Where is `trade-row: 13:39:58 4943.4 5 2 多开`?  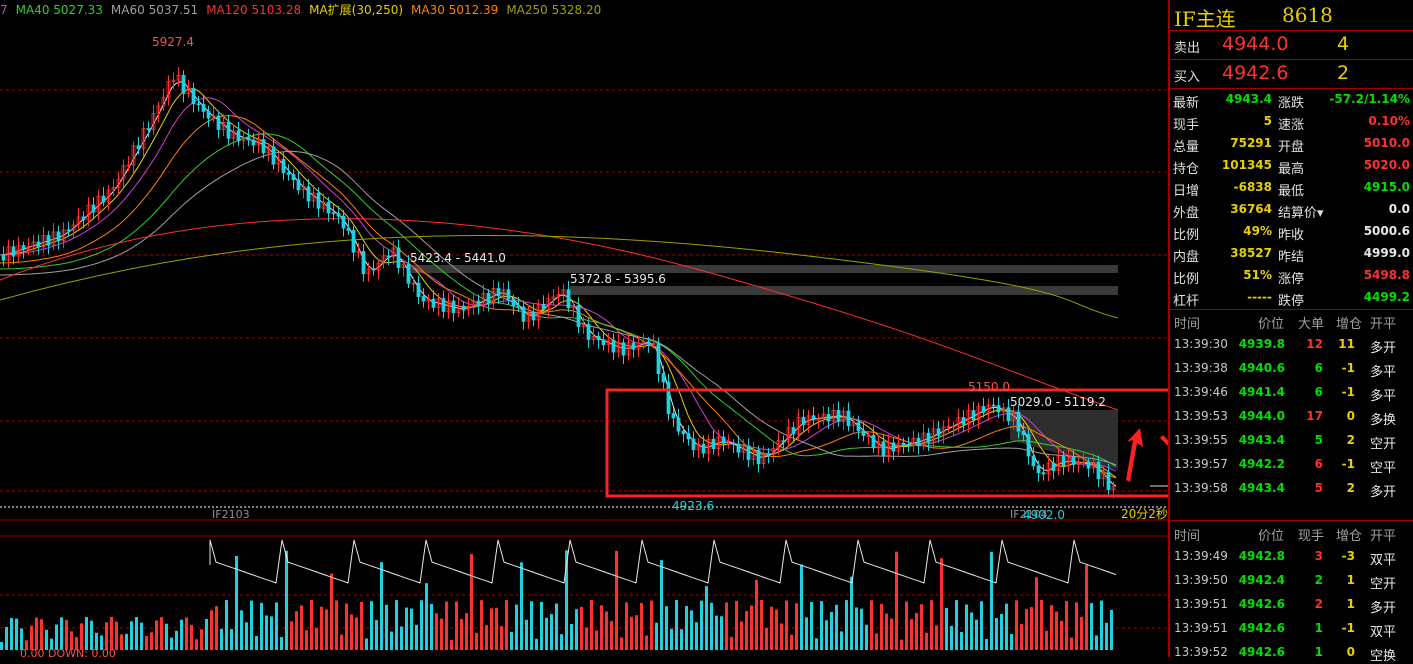 trade-row: 13:39:58 4943.4 5 2 多开 is located at coordinates (1291, 489).